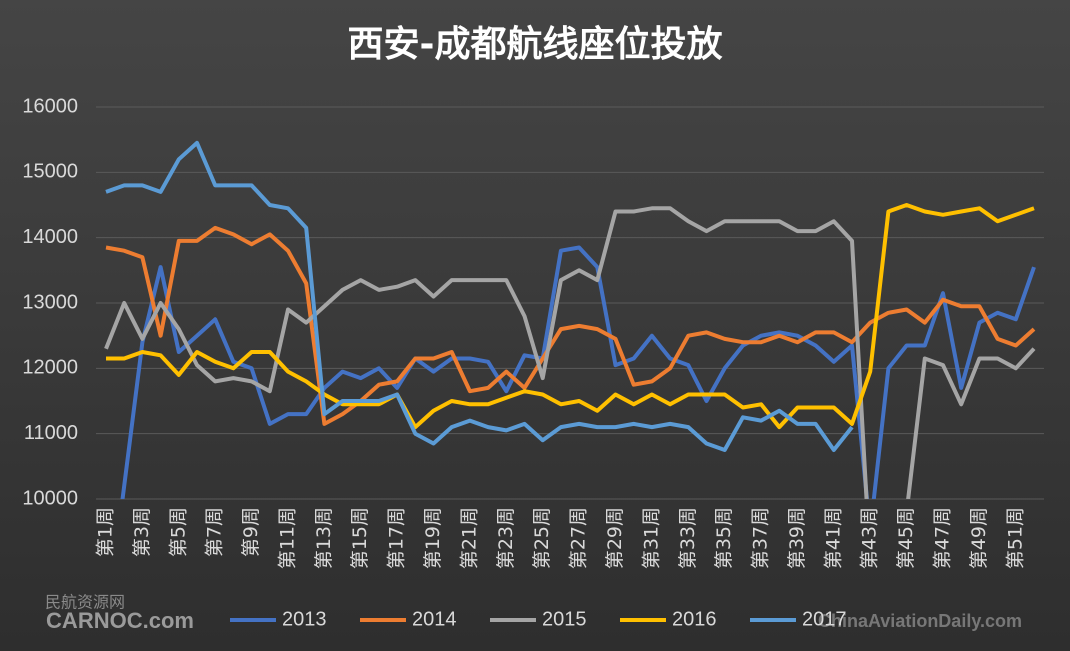  Describe the element at coordinates (85, 602) in the screenshot. I see `watermark: 民航资源网` at that location.